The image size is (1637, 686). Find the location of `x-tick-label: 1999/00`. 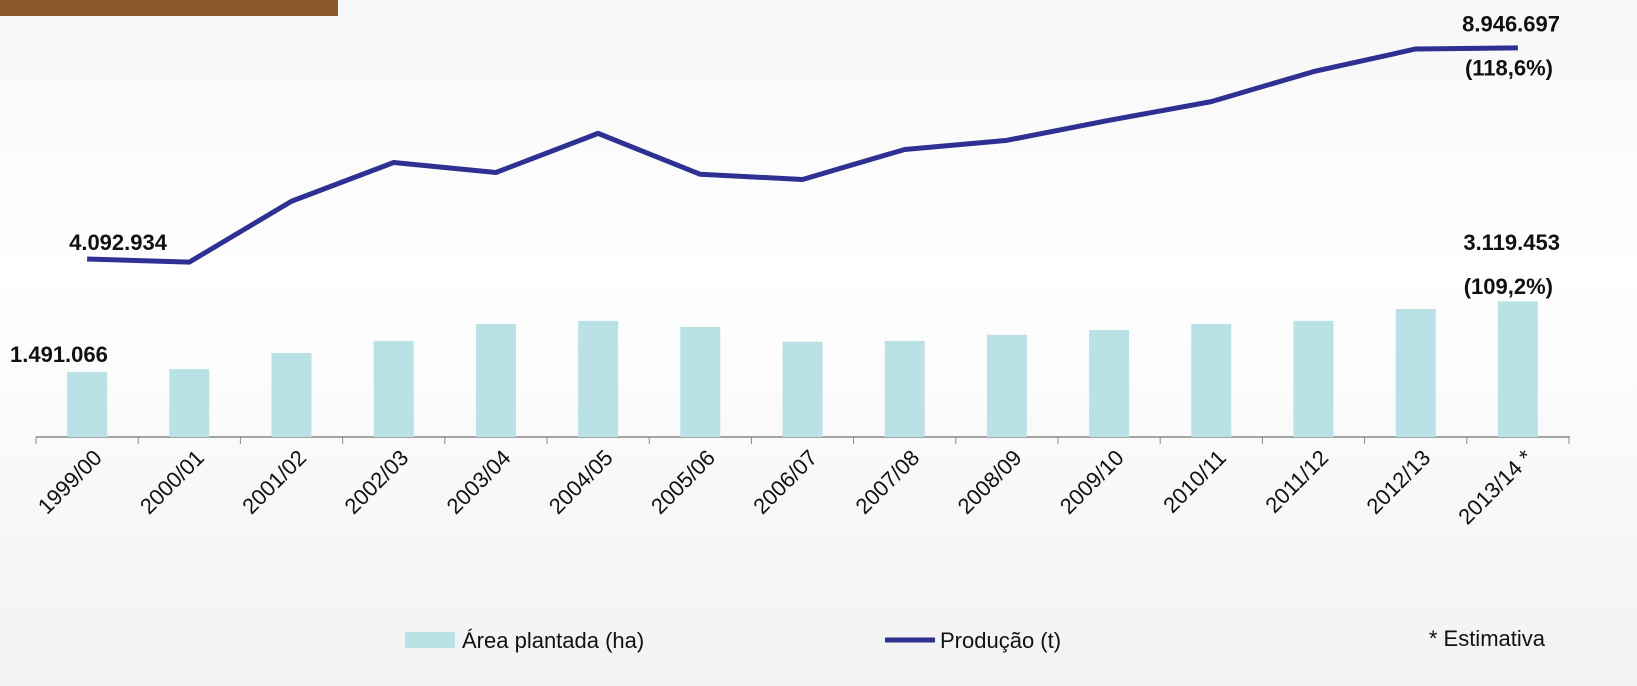

x-tick-label: 1999/00 is located at coordinates (70, 482).